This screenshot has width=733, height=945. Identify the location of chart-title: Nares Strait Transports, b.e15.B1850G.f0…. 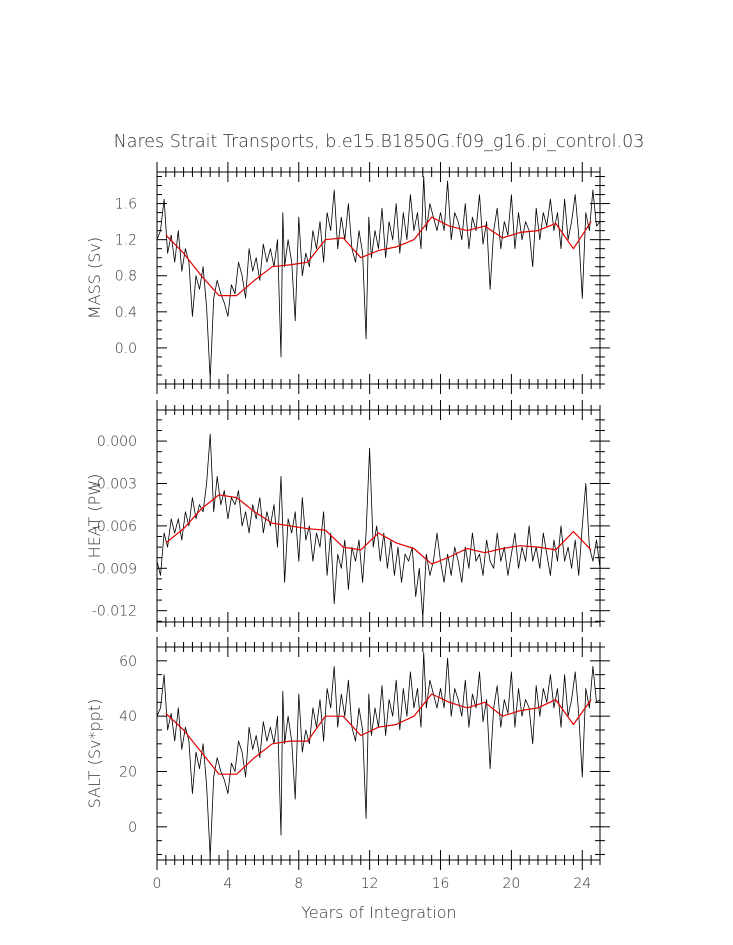
(379, 142).